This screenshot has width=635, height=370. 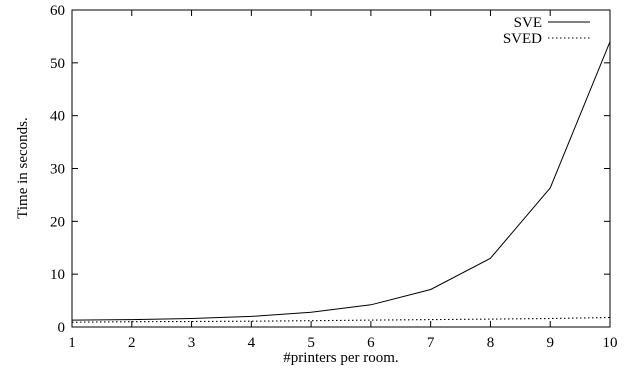 I want to click on y-tick-label: 0, so click(x=62, y=328).